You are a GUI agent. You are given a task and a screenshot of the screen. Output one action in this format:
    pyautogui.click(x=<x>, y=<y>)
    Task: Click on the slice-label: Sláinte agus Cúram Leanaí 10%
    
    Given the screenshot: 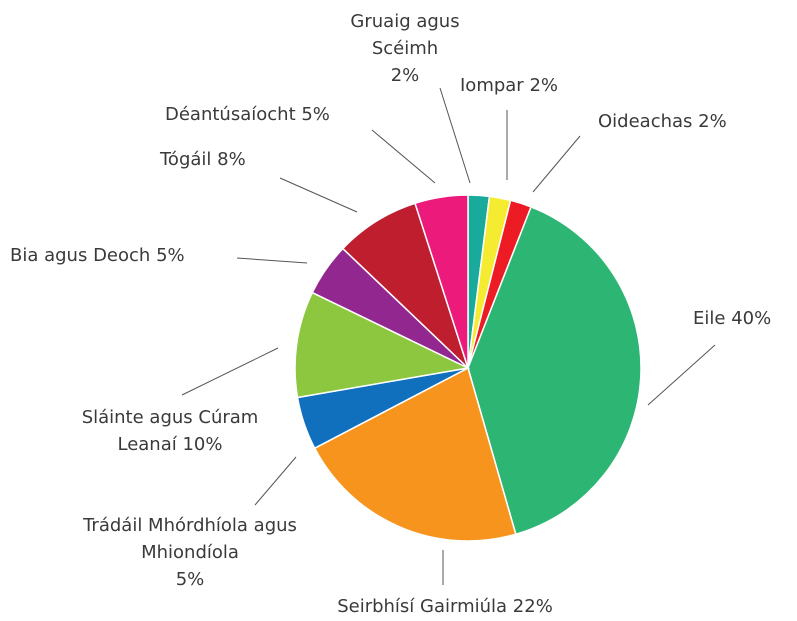 What is the action you would take?
    pyautogui.click(x=170, y=431)
    